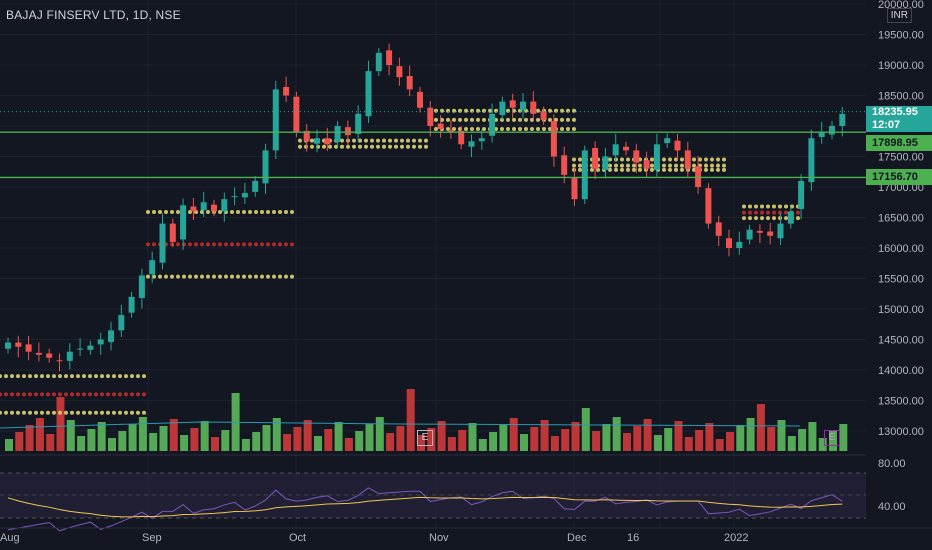  Describe the element at coordinates (297, 538) in the screenshot. I see `time-tick-label: Oct` at that location.